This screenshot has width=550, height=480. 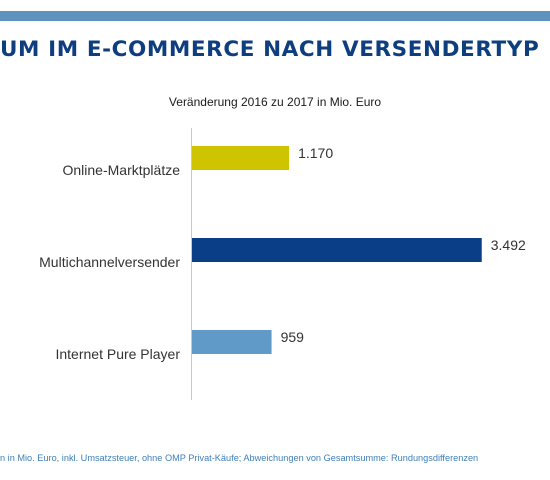 What do you see at coordinates (275, 16) in the screenshot?
I see `header-accent-bar` at bounding box center [275, 16].